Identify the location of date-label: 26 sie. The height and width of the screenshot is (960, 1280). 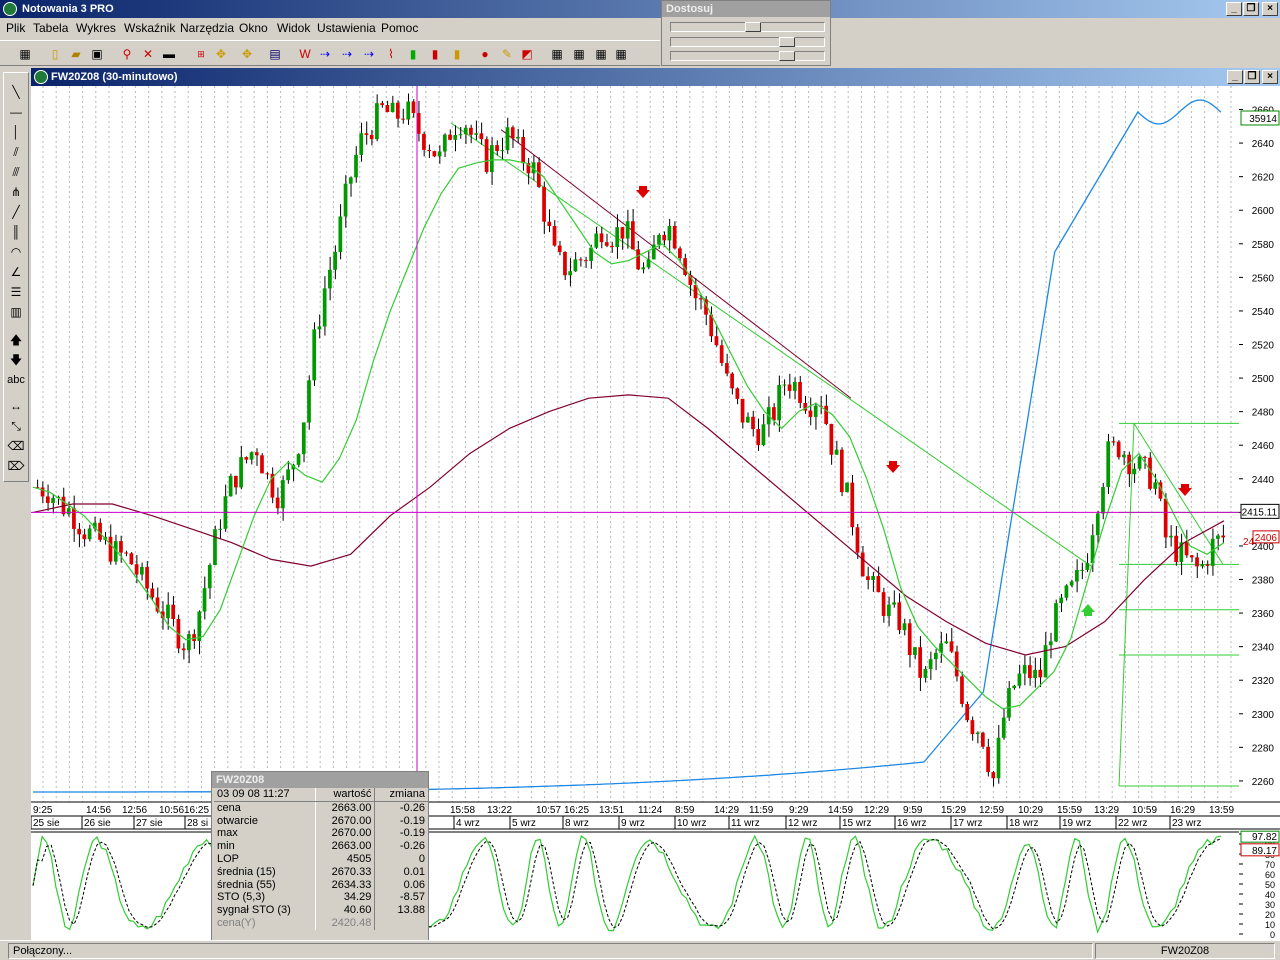
(97, 823).